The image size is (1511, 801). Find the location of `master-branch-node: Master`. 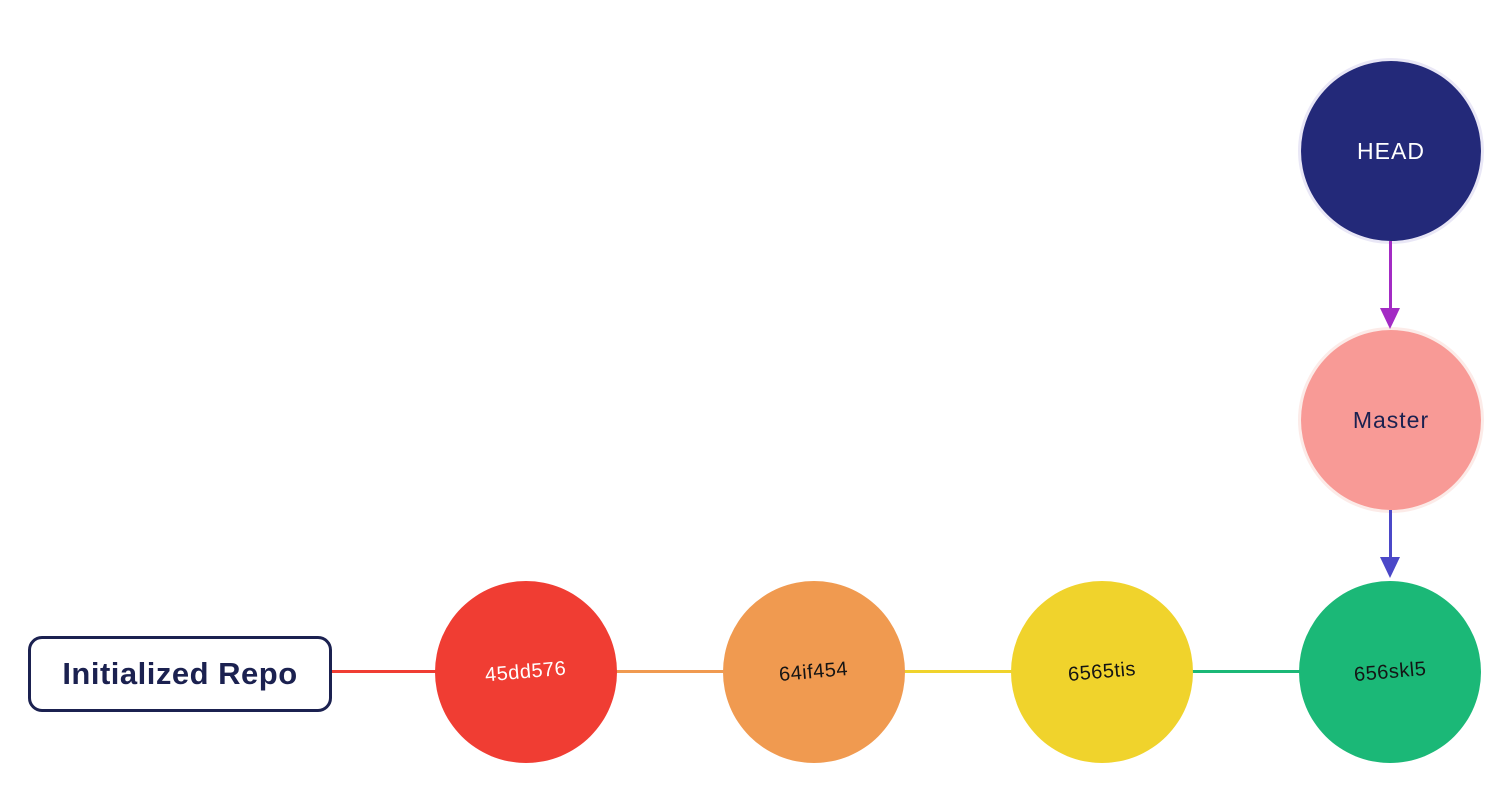

master-branch-node: Master is located at coordinates (1391, 420).